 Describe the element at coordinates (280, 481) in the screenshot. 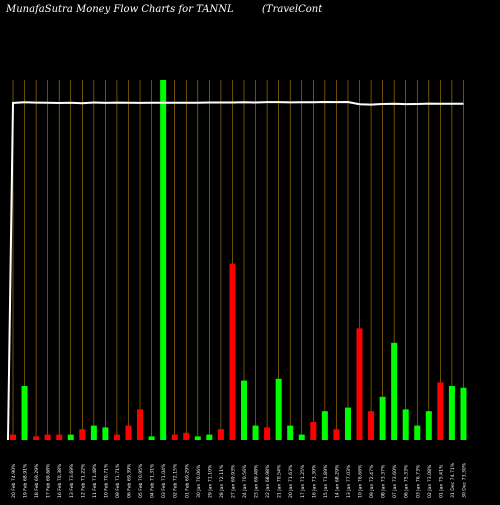

I see `x-tick-label: 21 Jan 70.54%` at that location.